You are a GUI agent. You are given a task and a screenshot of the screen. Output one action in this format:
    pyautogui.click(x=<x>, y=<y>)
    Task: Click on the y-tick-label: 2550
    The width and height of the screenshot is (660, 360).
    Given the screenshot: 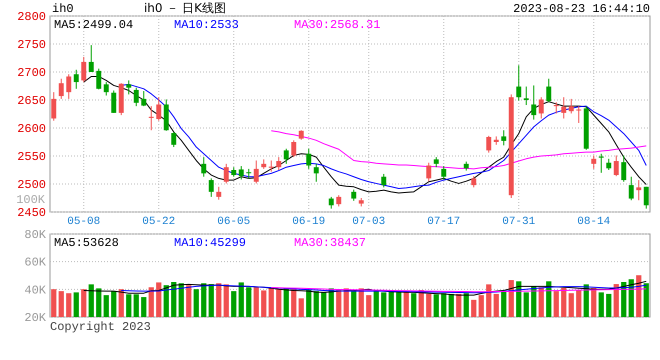 What is the action you would take?
    pyautogui.click(x=31, y=157)
    